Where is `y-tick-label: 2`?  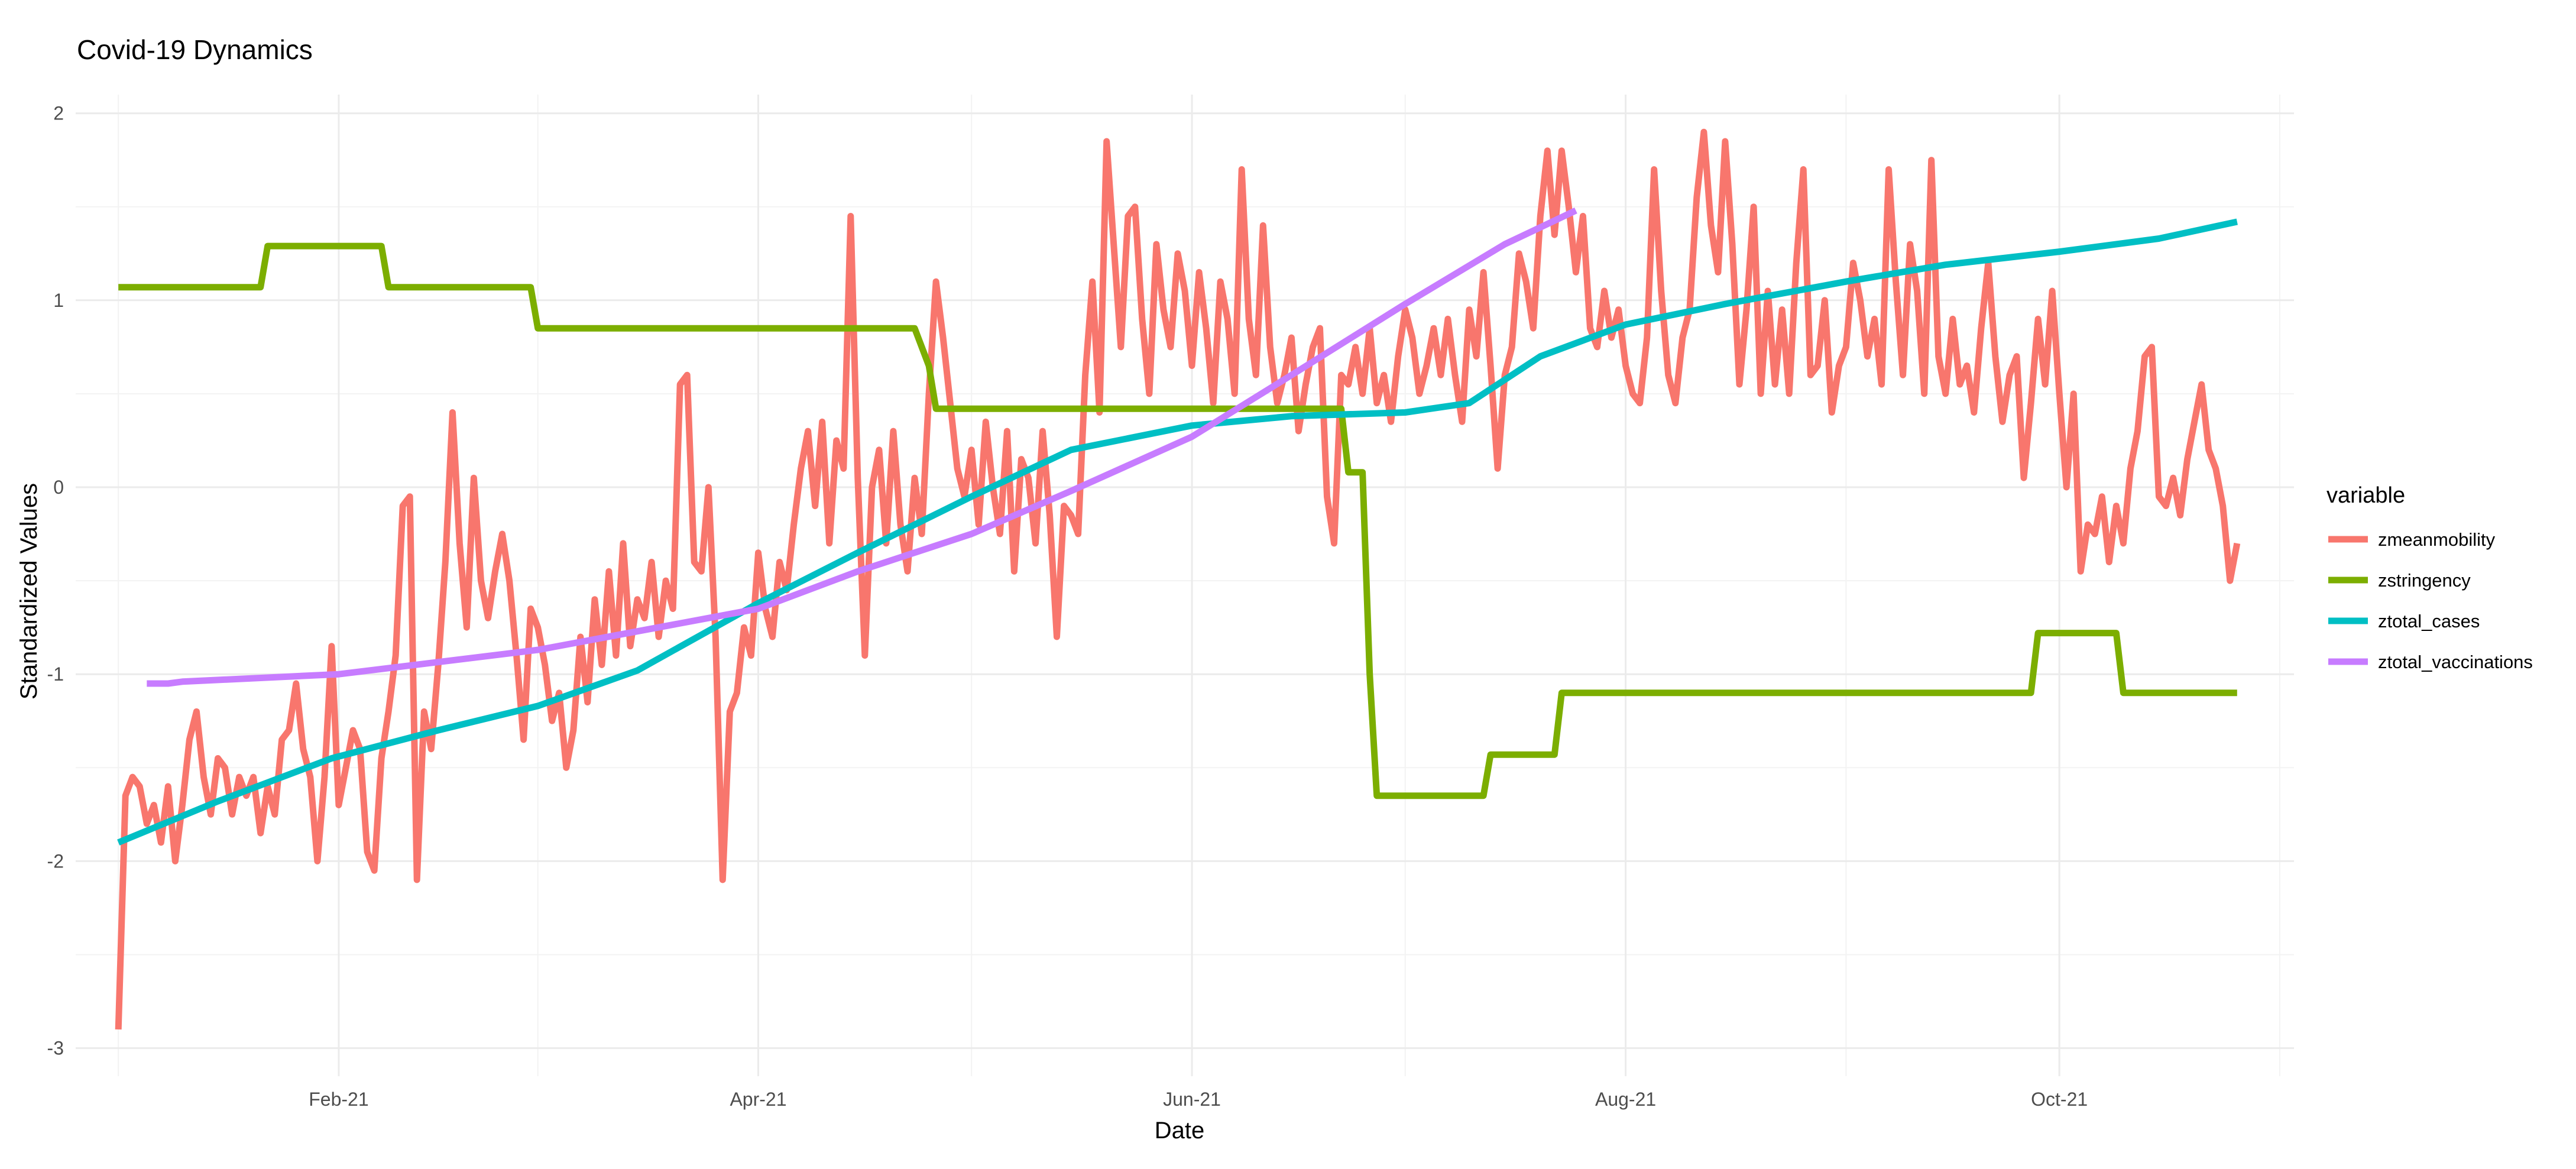 y-tick-label: 2 is located at coordinates (58, 113).